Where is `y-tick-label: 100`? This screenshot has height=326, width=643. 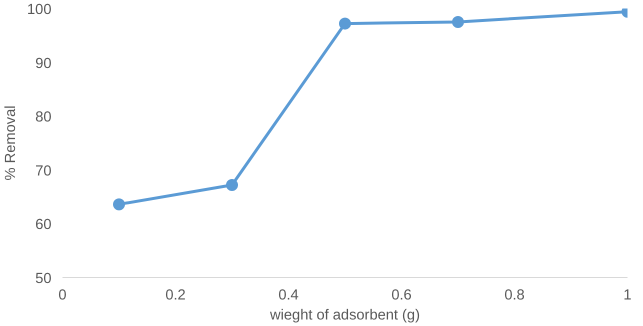
y-tick-label: 100 is located at coordinates (39, 10).